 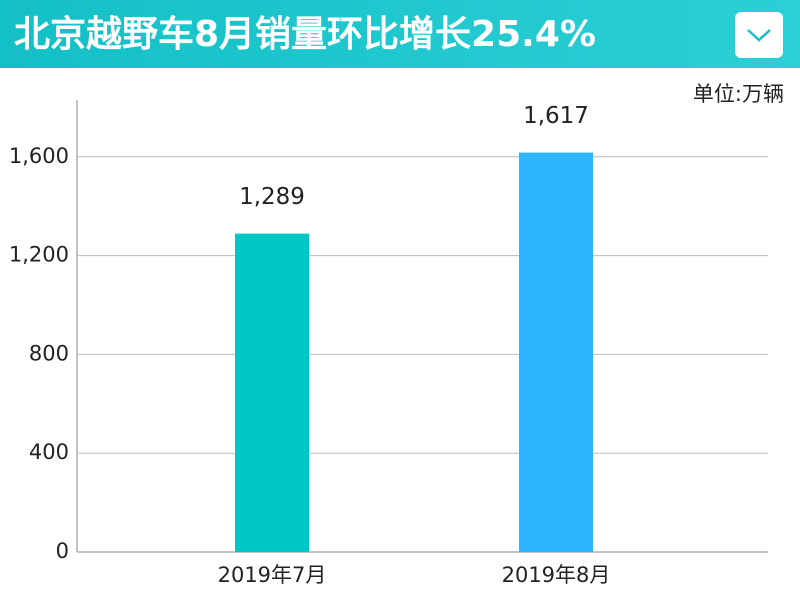 I want to click on unit-label: 单位:万辆, so click(x=738, y=94).